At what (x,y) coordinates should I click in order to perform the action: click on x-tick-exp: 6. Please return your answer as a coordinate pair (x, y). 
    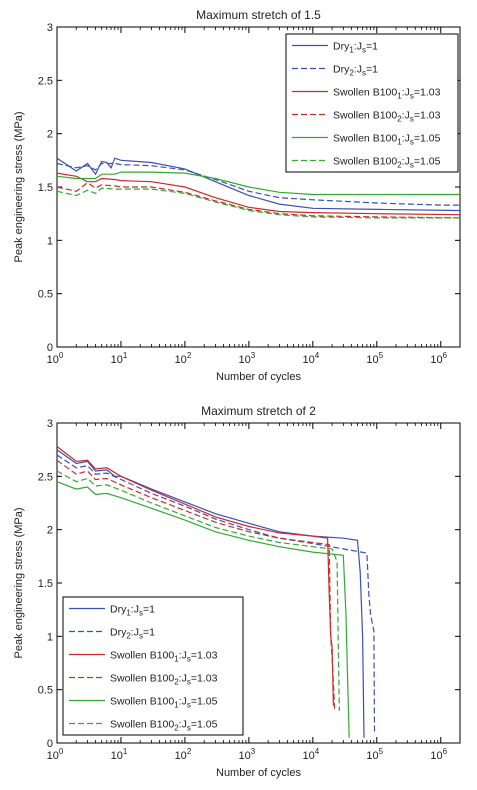
    Looking at the image, I should click on (445, 751).